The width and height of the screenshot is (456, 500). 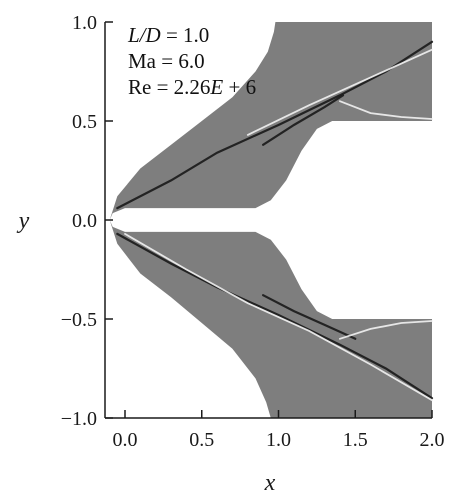 What do you see at coordinates (386, 110) in the screenshot?
I see `upper-expansion-fan` at bounding box center [386, 110].